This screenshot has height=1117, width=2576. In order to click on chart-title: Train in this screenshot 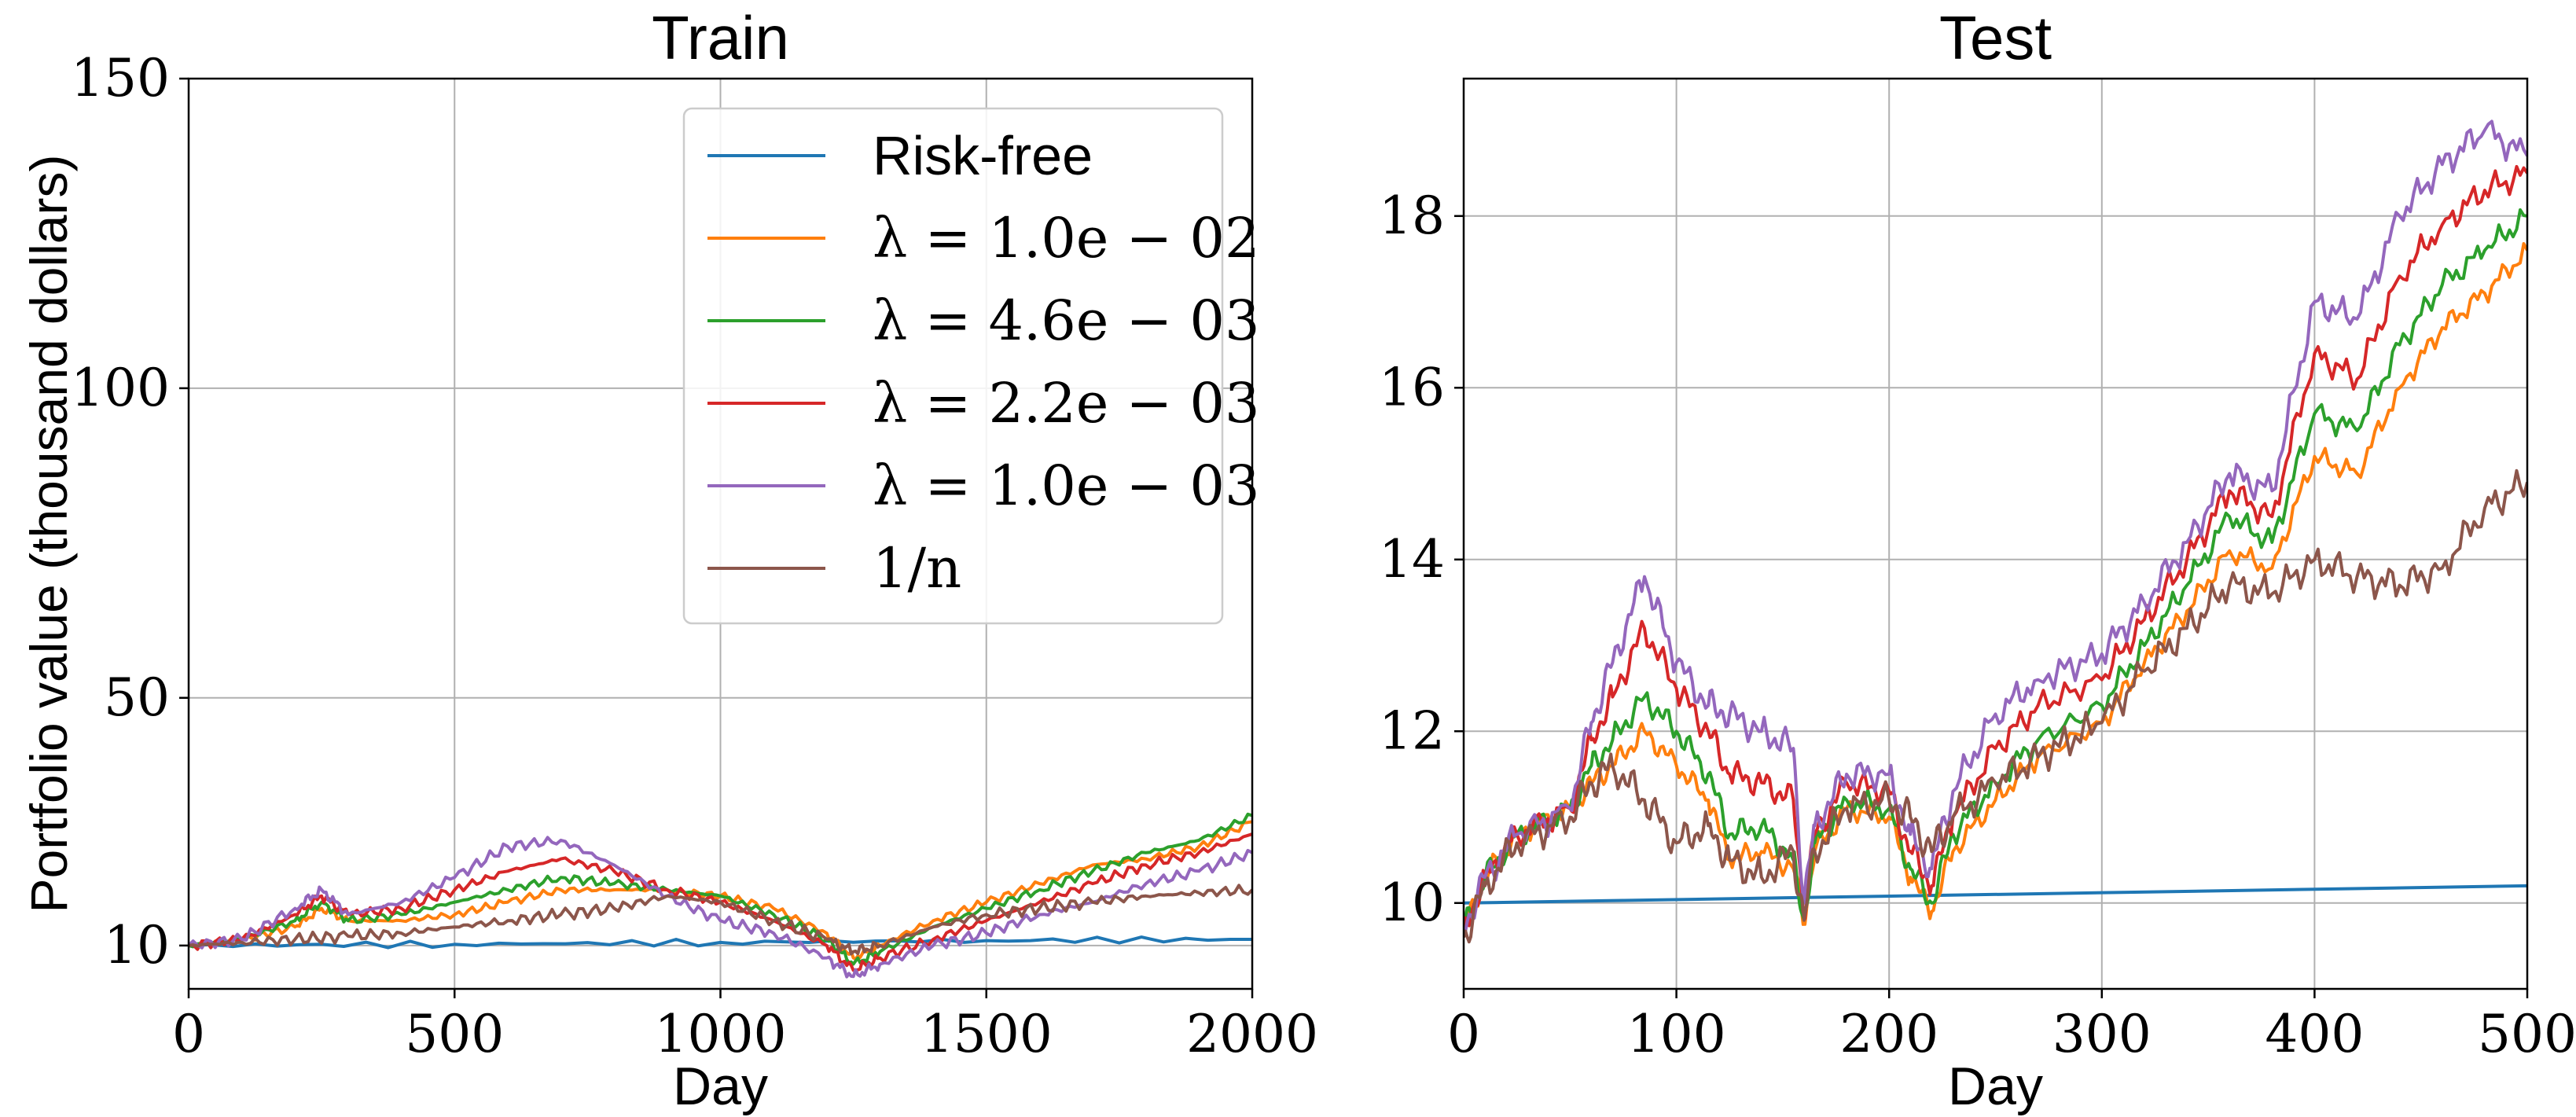, I will do `click(720, 37)`.